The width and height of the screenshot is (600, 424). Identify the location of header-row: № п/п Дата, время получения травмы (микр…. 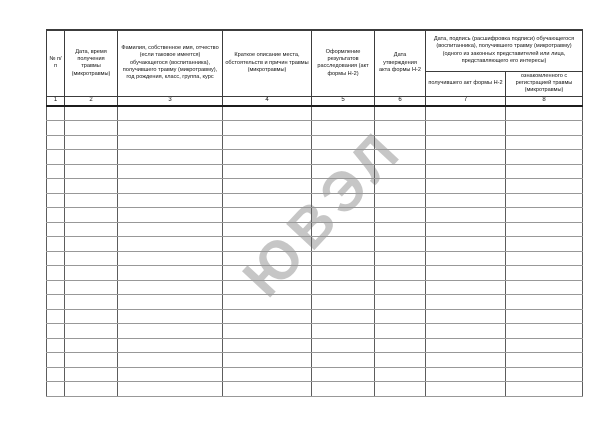
(315, 63).